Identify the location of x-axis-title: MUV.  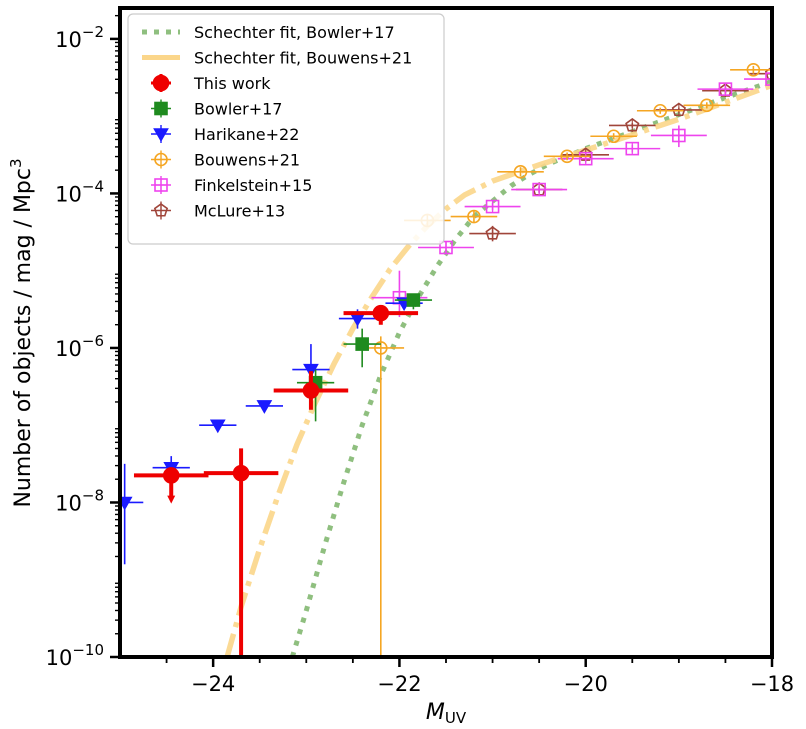
(446, 713).